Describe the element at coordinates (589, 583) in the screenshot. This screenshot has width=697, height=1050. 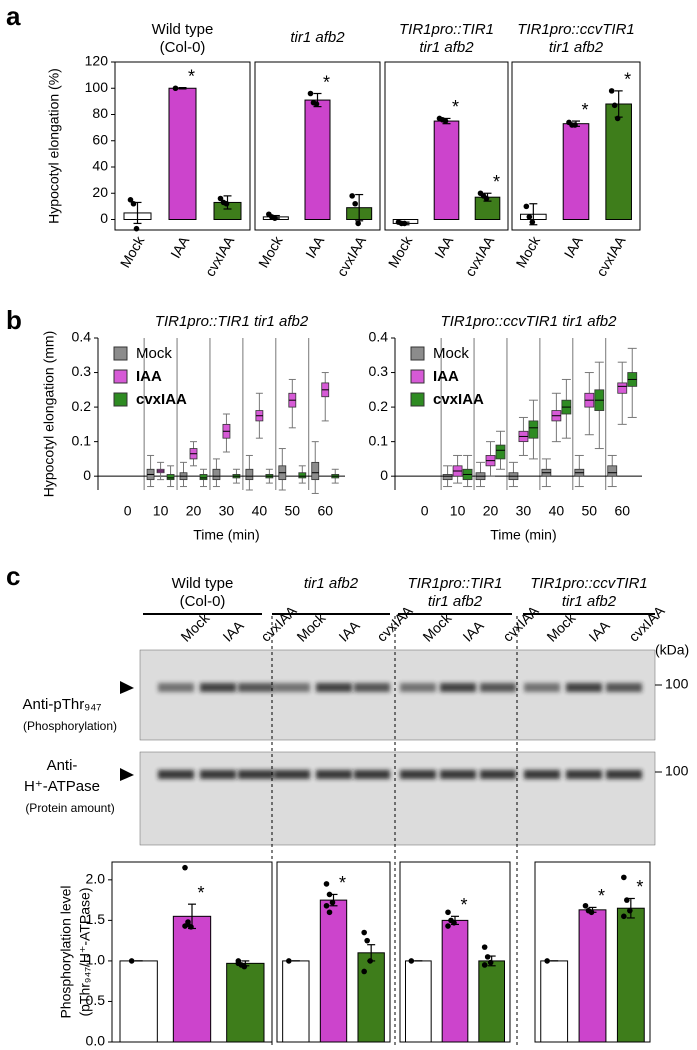
I see `group-label: TIR1pro::ccvTIR1` at that location.